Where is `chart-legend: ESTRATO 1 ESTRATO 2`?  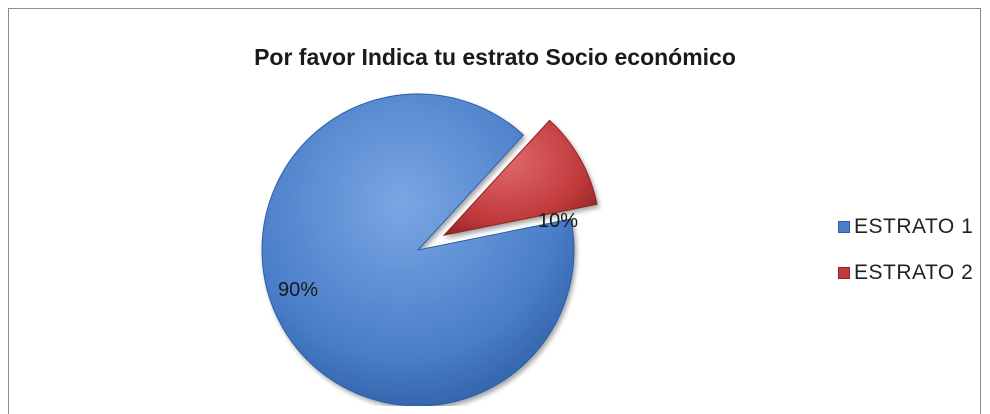 chart-legend: ESTRATO 1 ESTRATO 2 is located at coordinates (905, 250).